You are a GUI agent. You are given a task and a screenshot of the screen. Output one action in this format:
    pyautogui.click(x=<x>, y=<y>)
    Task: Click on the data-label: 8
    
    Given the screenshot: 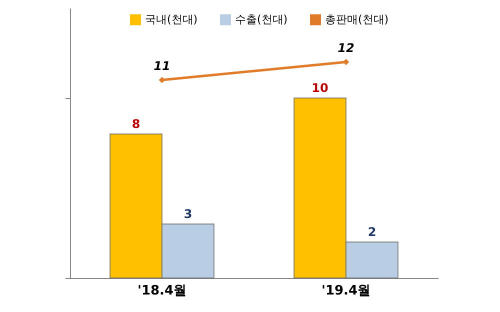 What is the action you would take?
    pyautogui.click(x=136, y=124)
    